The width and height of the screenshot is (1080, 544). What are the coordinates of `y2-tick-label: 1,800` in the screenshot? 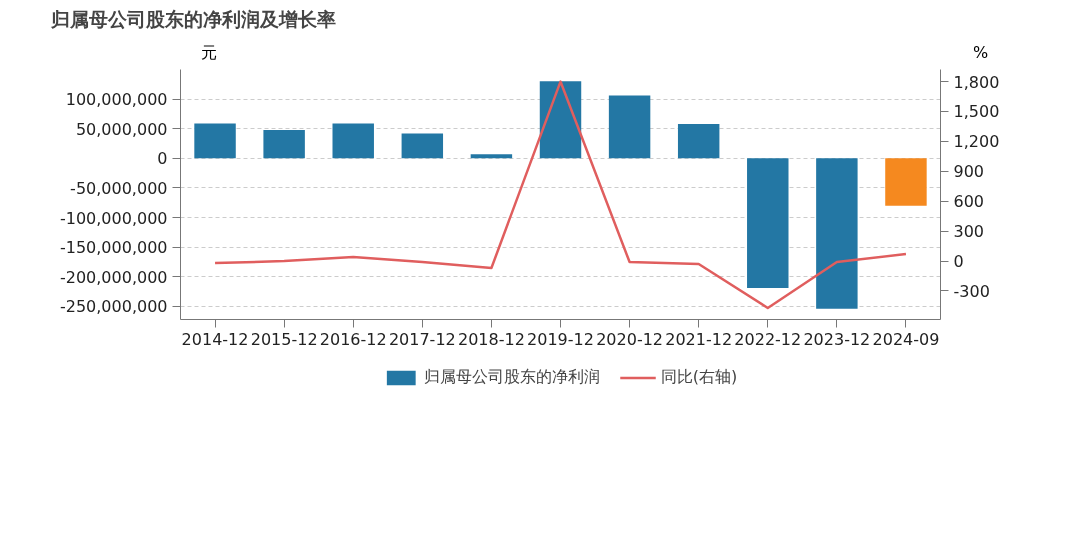 It's located at (976, 82).